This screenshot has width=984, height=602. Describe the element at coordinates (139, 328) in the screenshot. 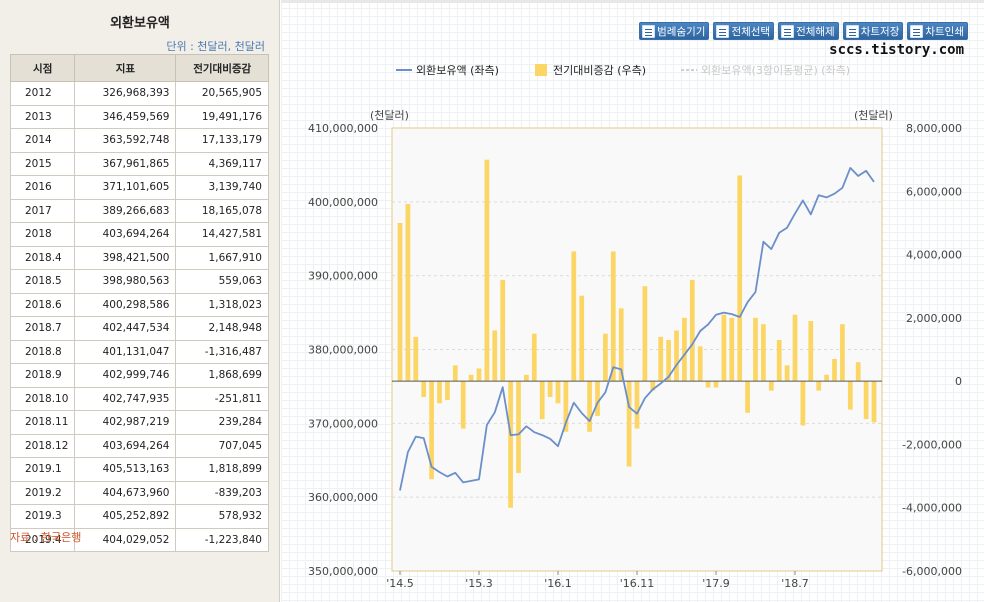

I see `table-row: 2018.7 402,447,534 2,148,948` at that location.